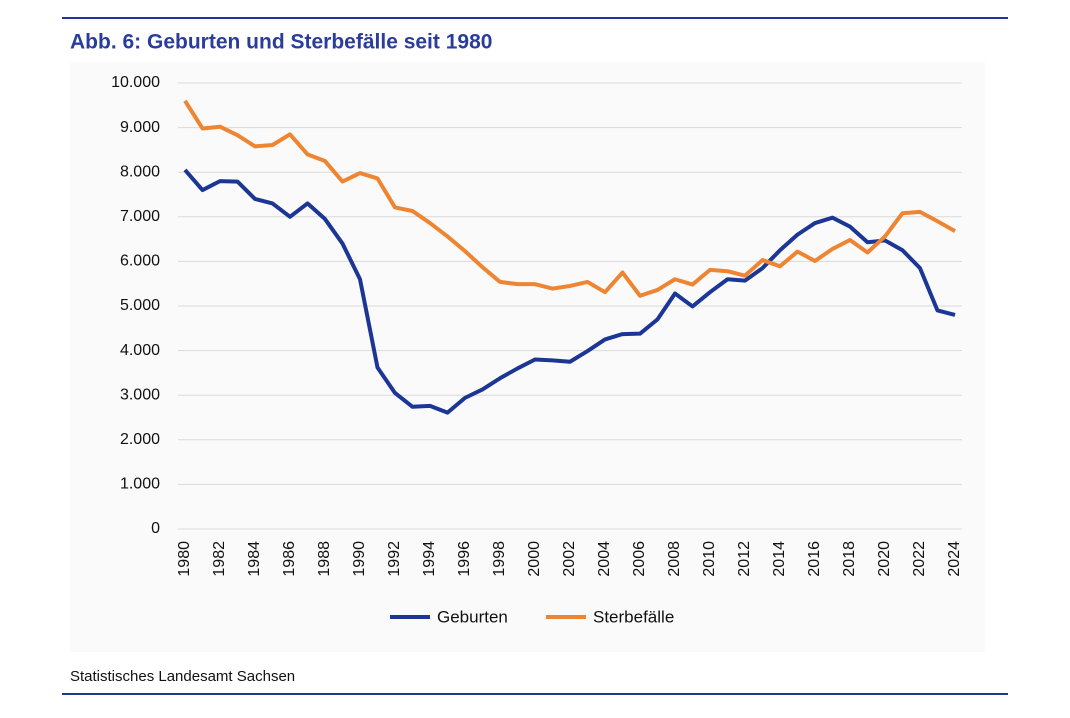  What do you see at coordinates (569, 559) in the screenshot?
I see `x-tick-label: 2002` at bounding box center [569, 559].